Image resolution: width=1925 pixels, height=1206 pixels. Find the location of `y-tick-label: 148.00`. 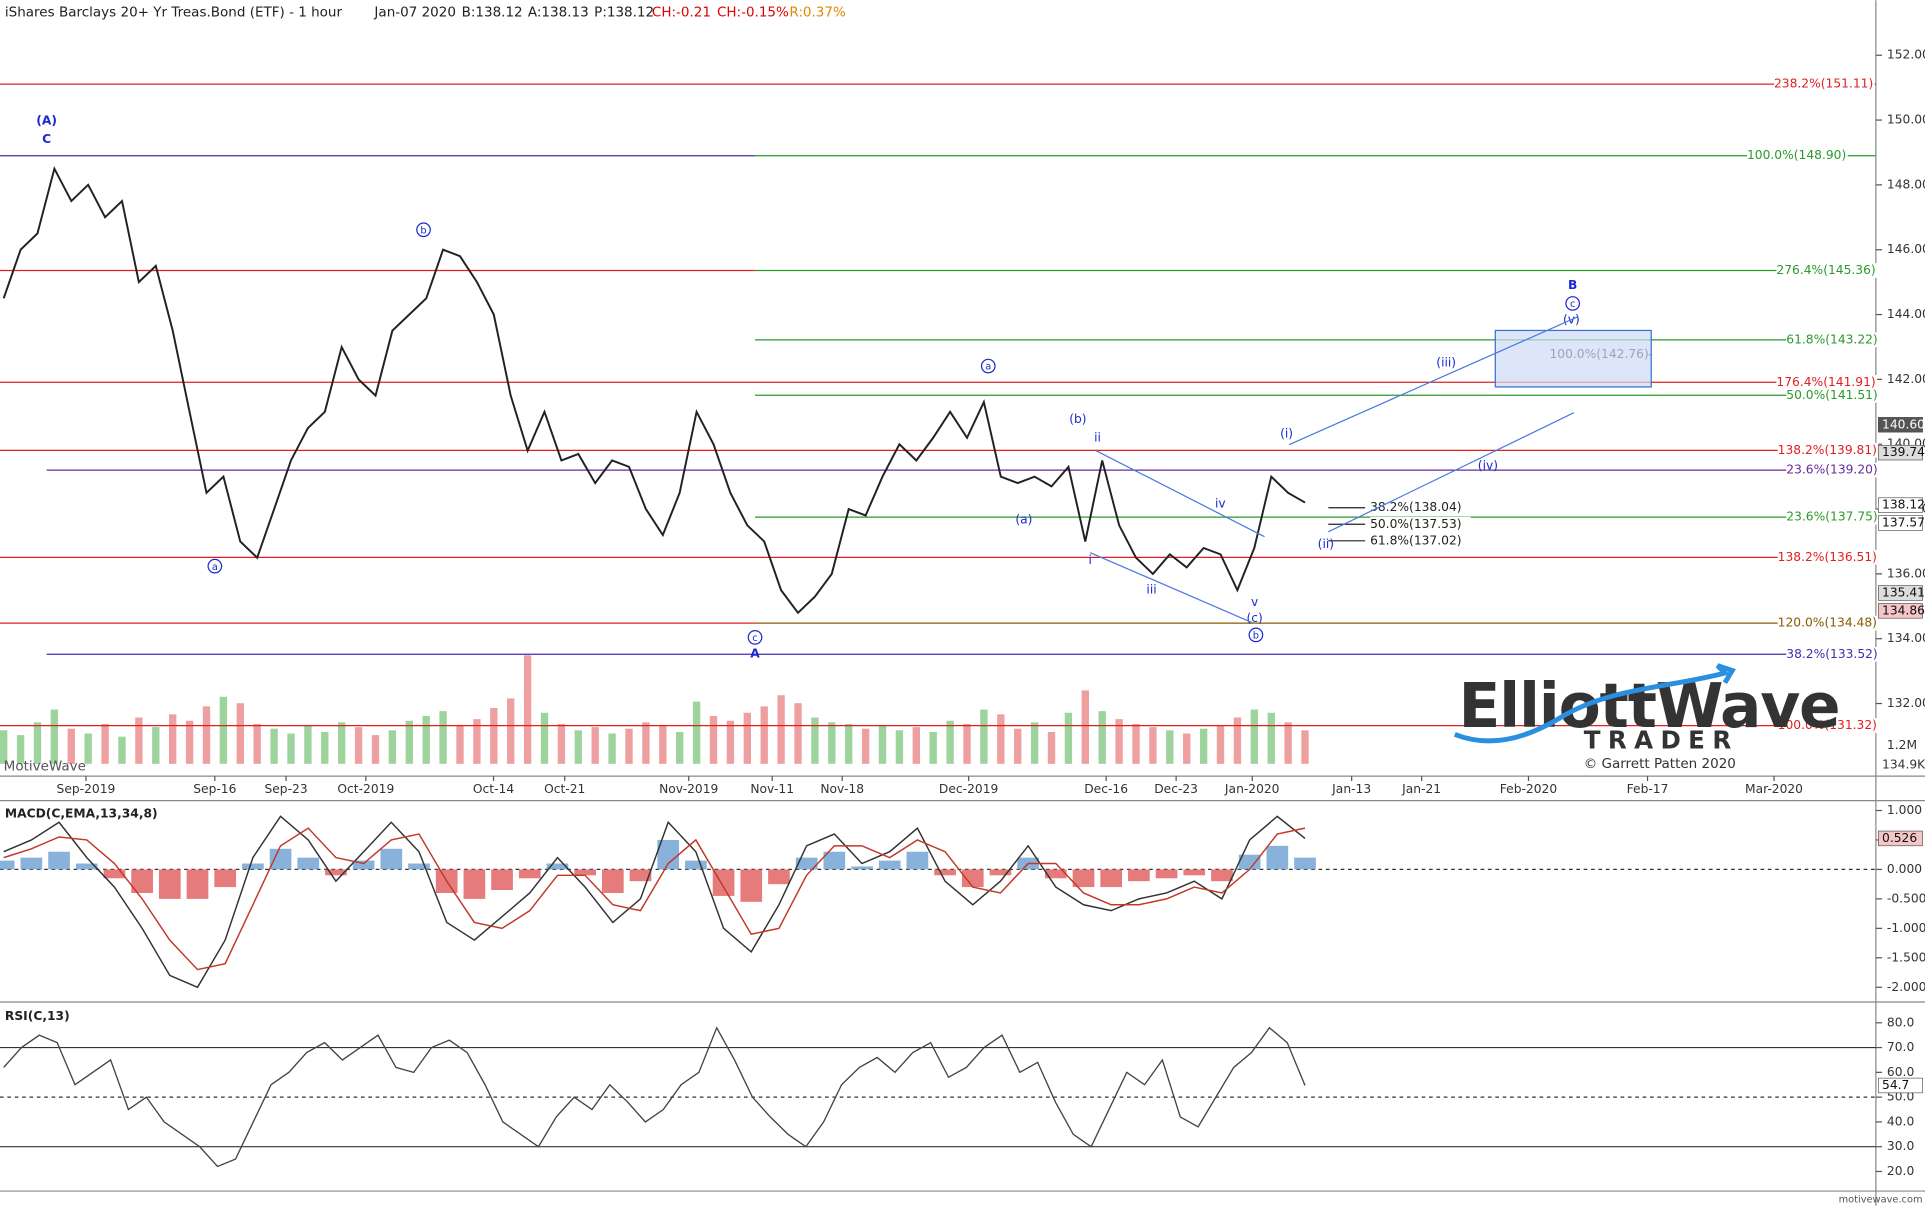

y-tick-label: 148.00 is located at coordinates (1906, 184).